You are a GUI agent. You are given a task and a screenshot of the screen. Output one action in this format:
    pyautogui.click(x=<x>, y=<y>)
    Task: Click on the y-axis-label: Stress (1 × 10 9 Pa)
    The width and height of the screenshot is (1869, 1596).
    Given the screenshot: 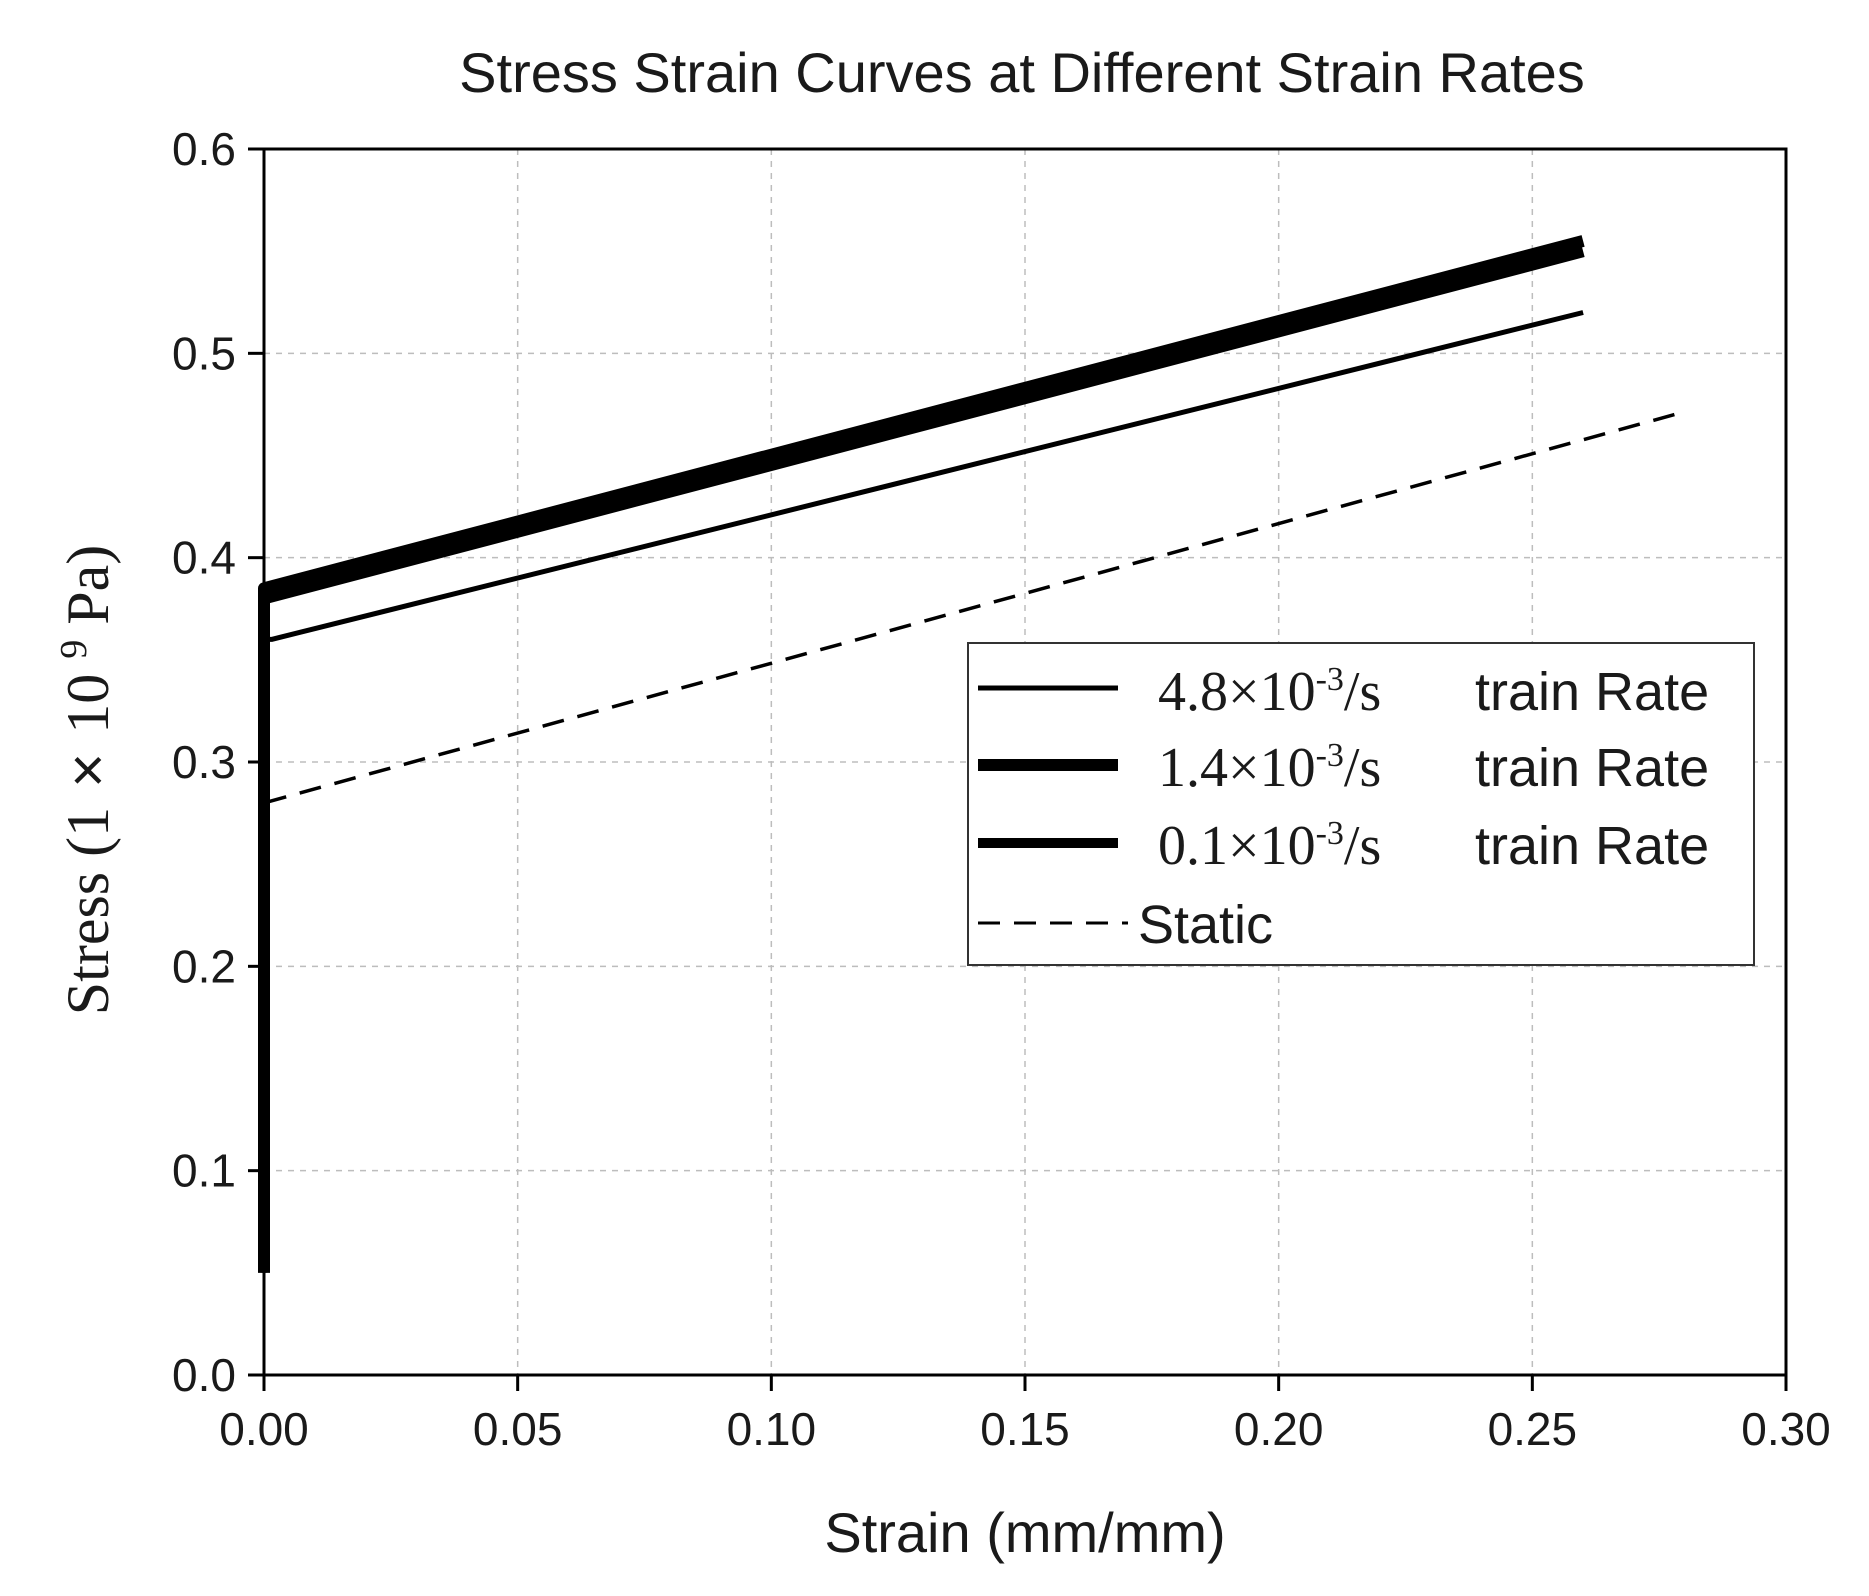 What is the action you would take?
    pyautogui.click(x=77, y=780)
    